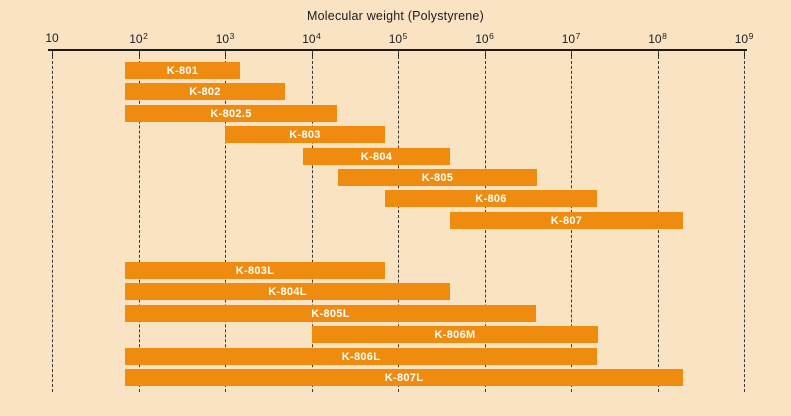 The image size is (791, 416). What do you see at coordinates (232, 36) in the screenshot?
I see `axis-tick-exponent: 3` at bounding box center [232, 36].